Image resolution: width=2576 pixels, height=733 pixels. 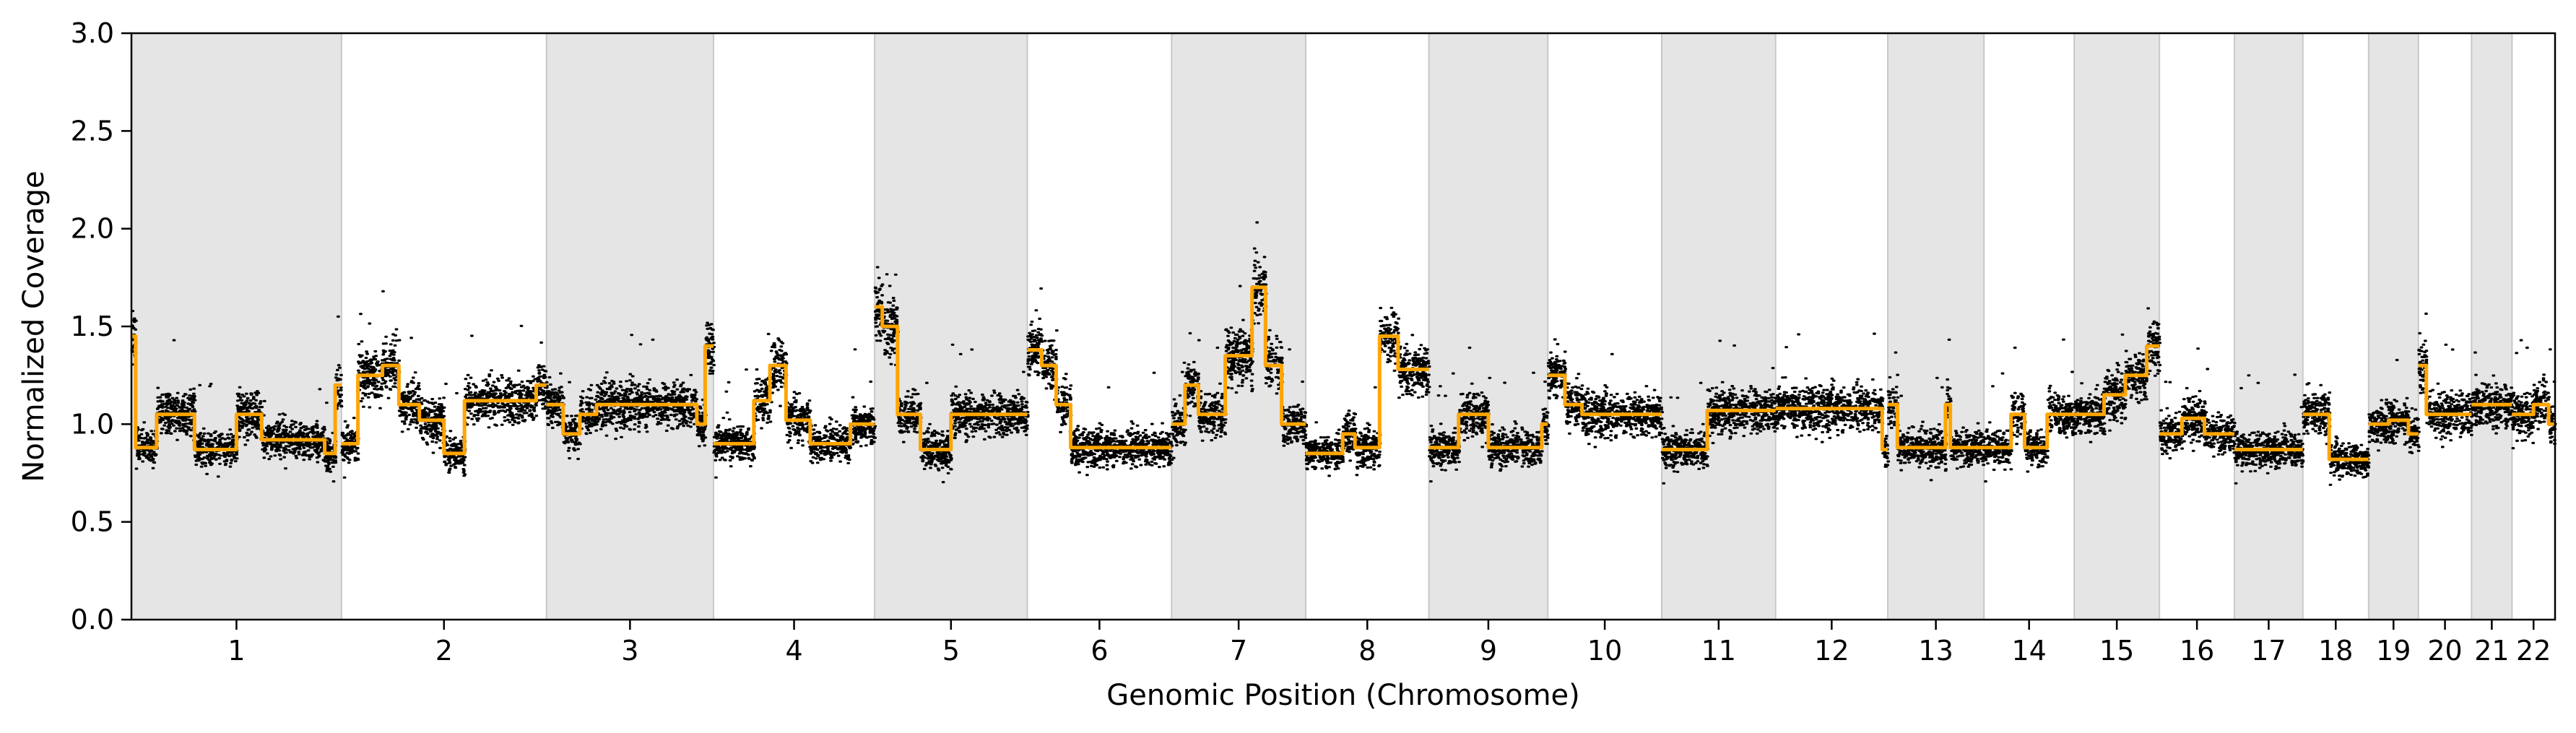 I want to click on segment-line-chr16, so click(x=2197, y=426).